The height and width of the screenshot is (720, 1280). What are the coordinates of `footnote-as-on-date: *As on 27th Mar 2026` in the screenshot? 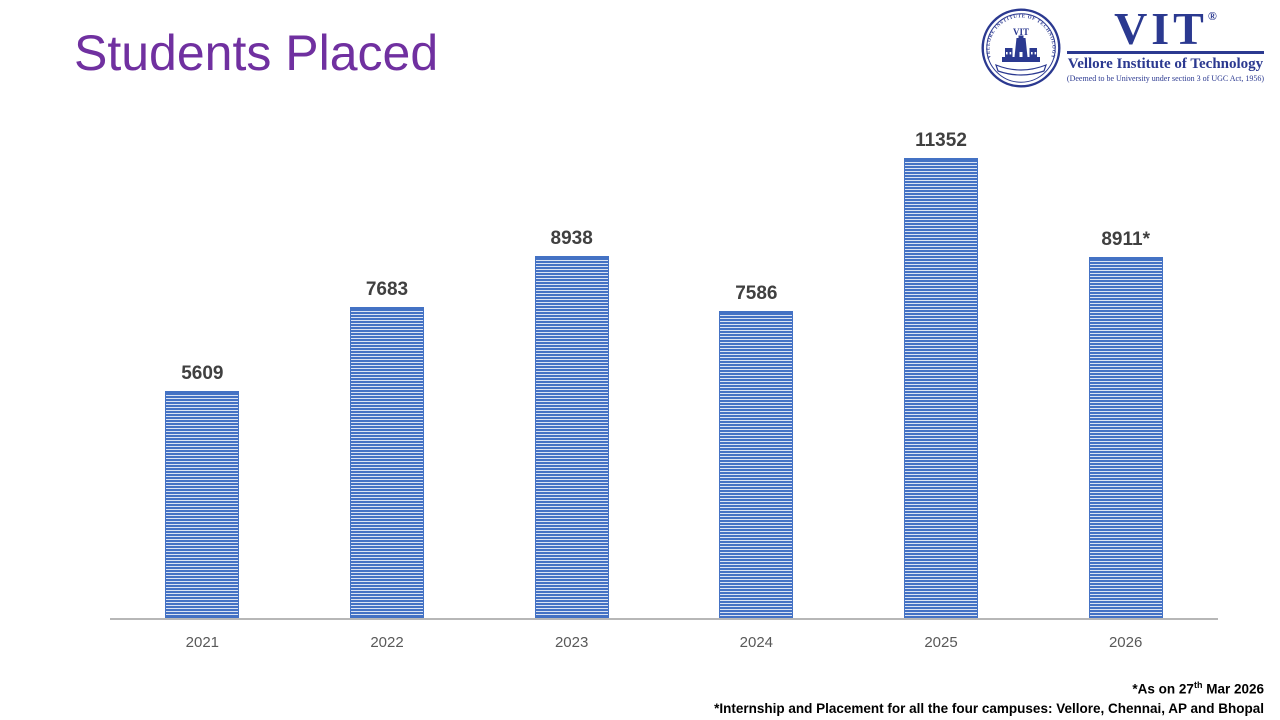 It's located at (1198, 688).